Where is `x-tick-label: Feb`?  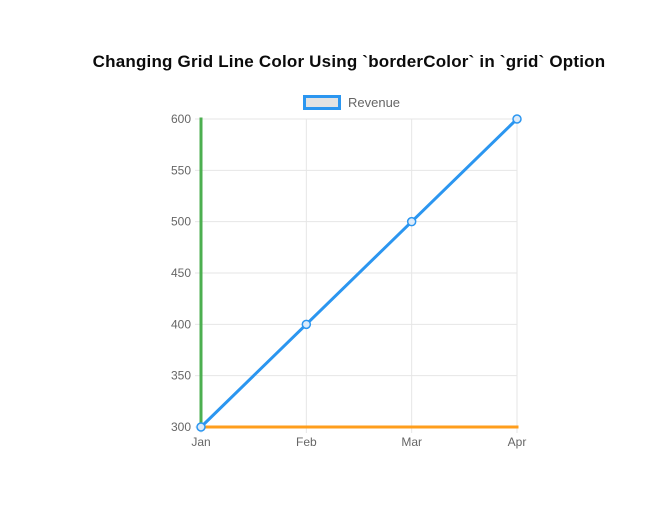
x-tick-label: Feb is located at coordinates (306, 442).